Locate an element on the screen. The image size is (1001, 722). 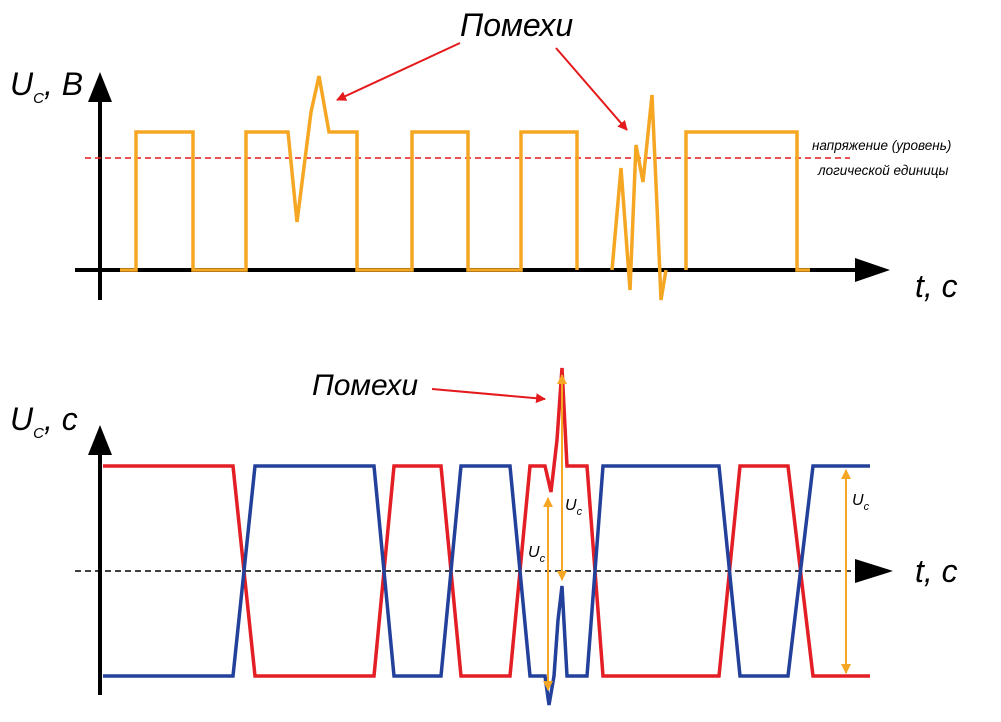
amplitude-label-right: Uc is located at coordinates (861, 502).